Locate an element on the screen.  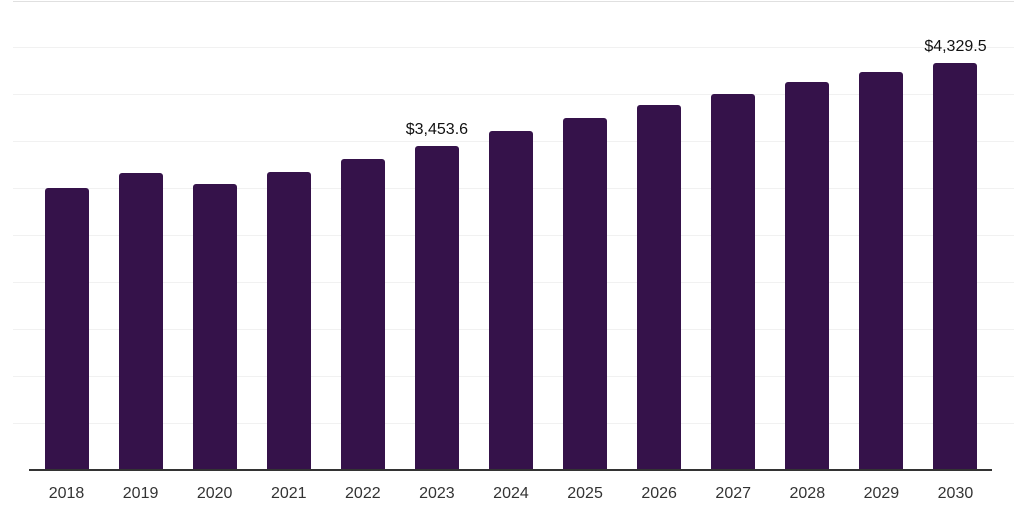
x-tick-label: 2019 is located at coordinates (140, 493).